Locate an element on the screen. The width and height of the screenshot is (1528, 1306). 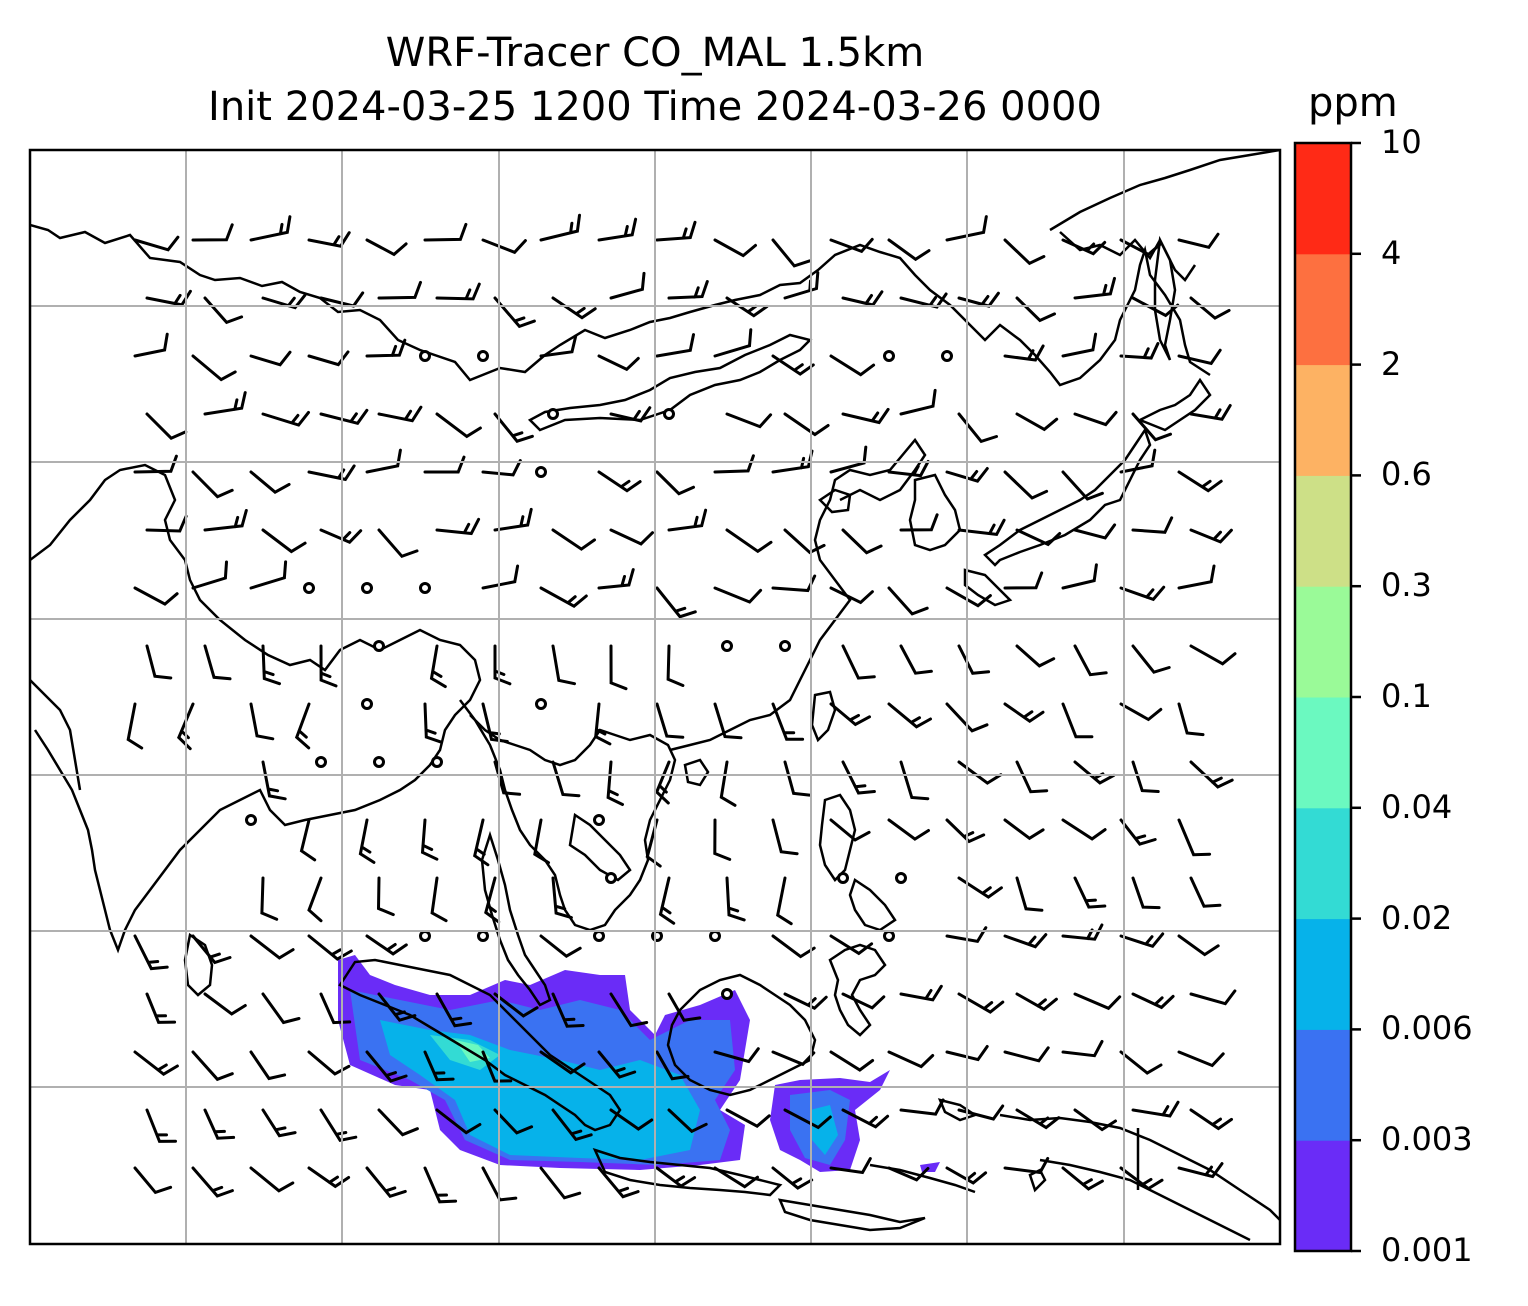
coast-japan-honshu is located at coordinates (1067, 497).